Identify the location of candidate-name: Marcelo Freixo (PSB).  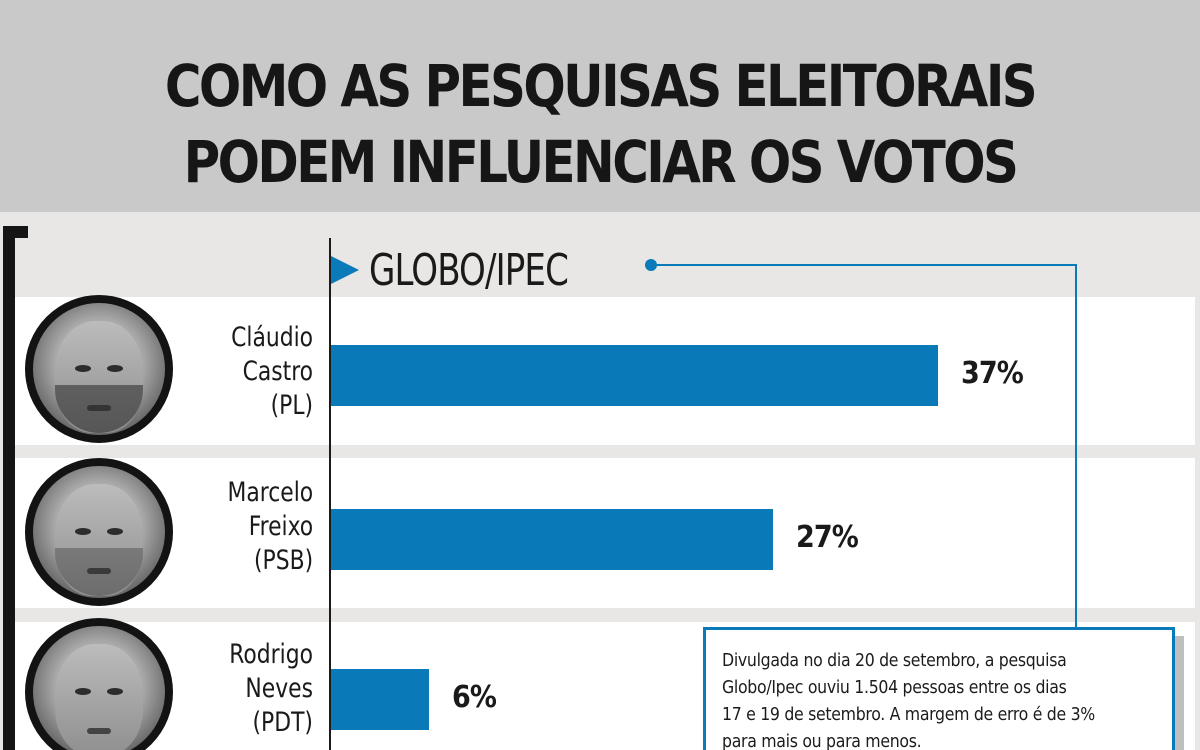
(270, 527).